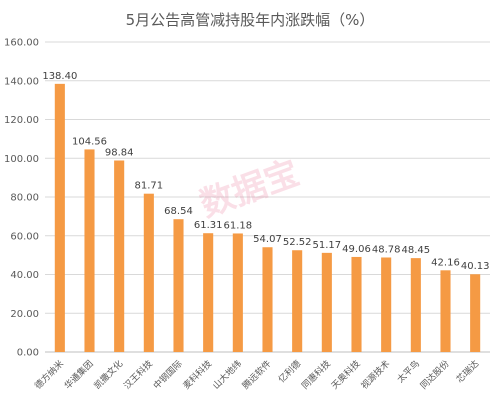 The height and width of the screenshot is (407, 500). What do you see at coordinates (24, 314) in the screenshot?
I see `y-tick-label: 20.00` at bounding box center [24, 314].